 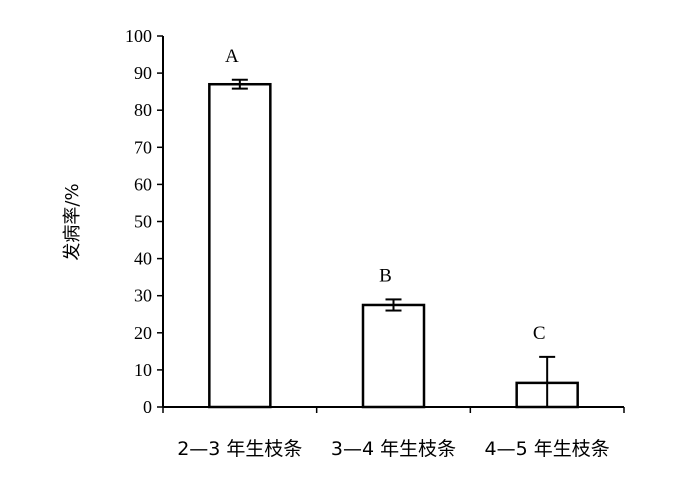 What do you see at coordinates (143, 370) in the screenshot?
I see `y-tick-label: 10` at bounding box center [143, 370].